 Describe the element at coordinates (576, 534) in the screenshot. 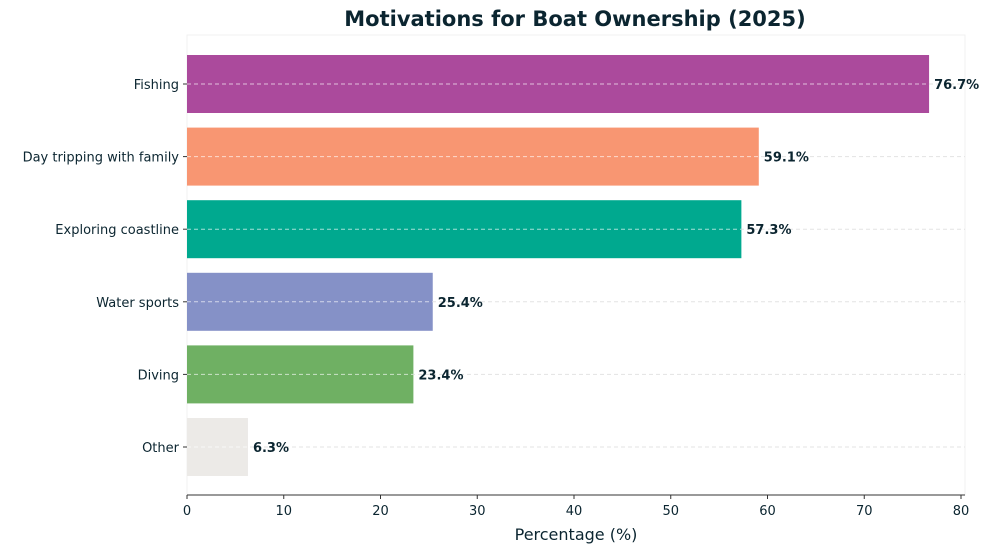

I see `x-axis-title: Percentage (%)` at that location.